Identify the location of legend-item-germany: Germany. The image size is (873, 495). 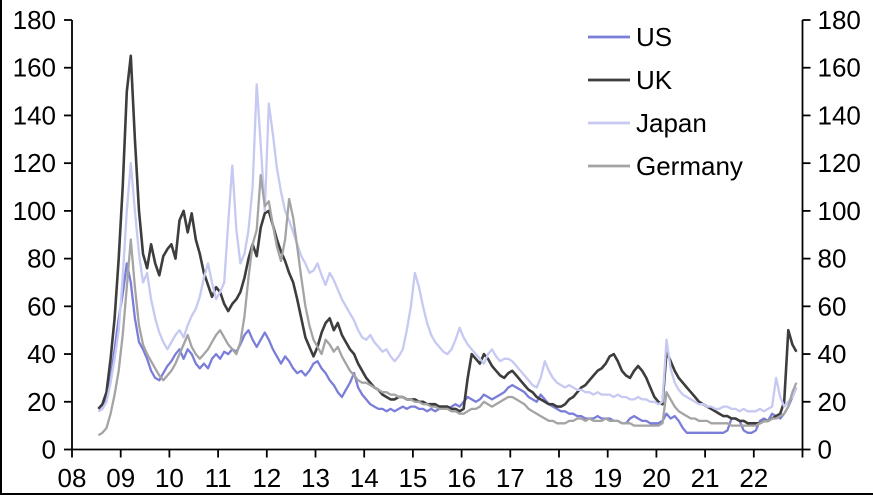
(665, 166).